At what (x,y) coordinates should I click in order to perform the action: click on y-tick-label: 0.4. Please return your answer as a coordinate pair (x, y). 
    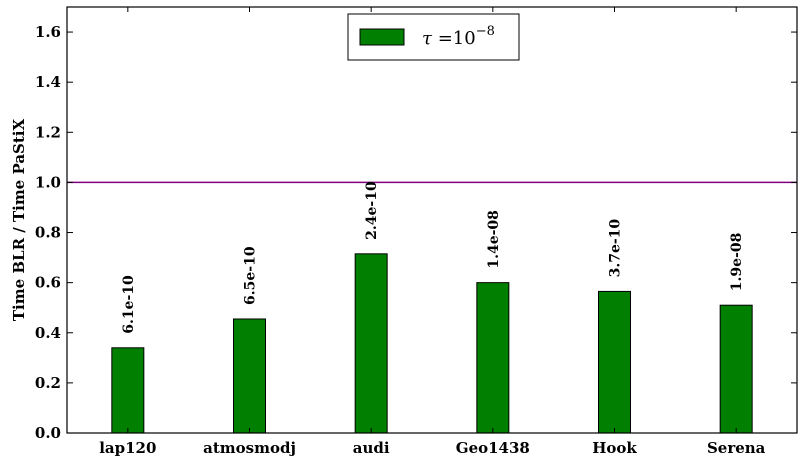
    Looking at the image, I should click on (48, 333).